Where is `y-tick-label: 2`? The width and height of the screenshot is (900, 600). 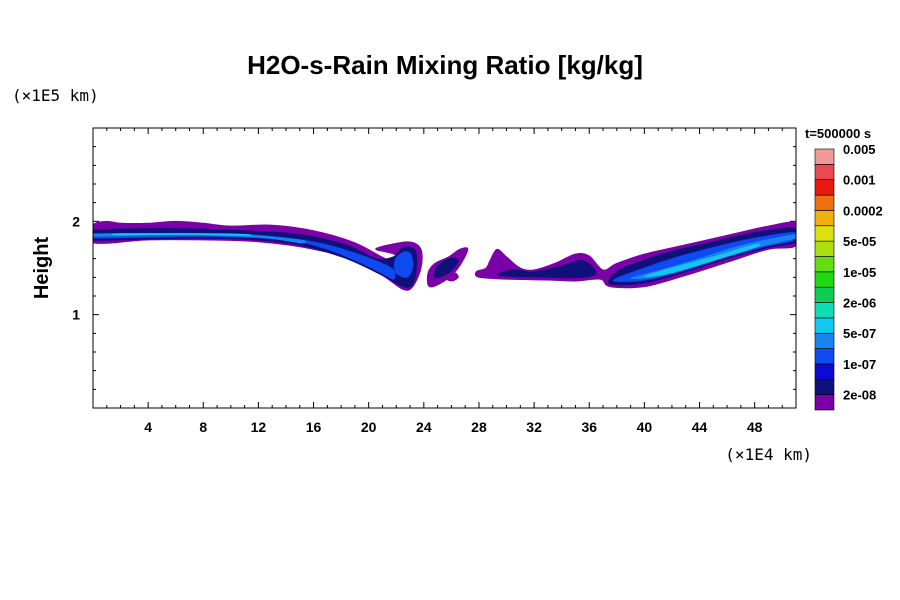
y-tick-label: 2 is located at coordinates (76, 221).